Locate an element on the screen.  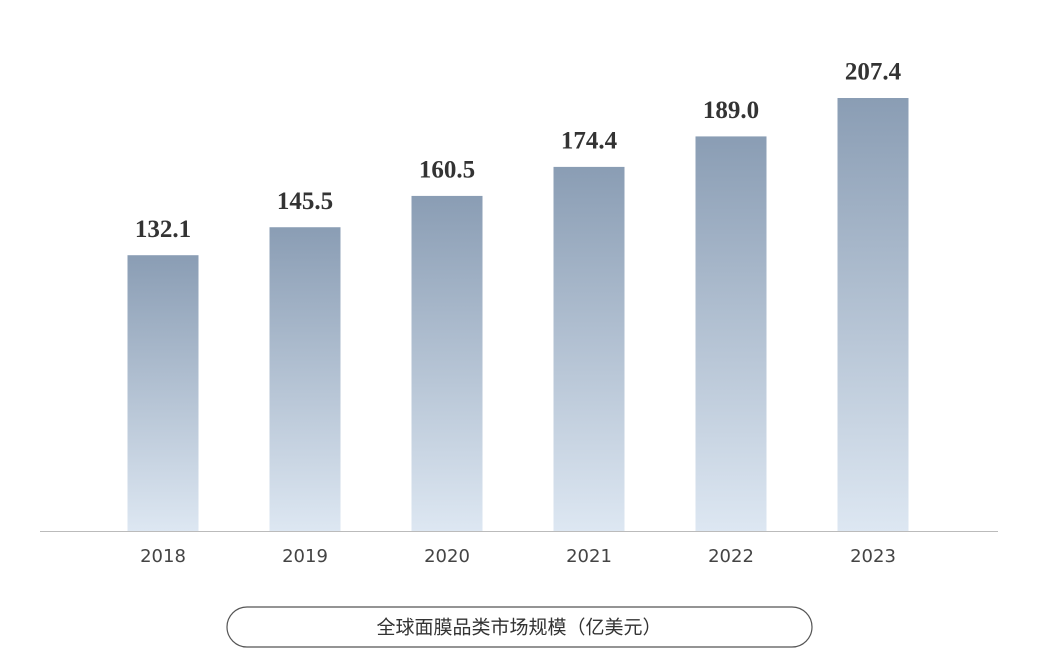
x-tick-label: 2019 is located at coordinates (305, 556).